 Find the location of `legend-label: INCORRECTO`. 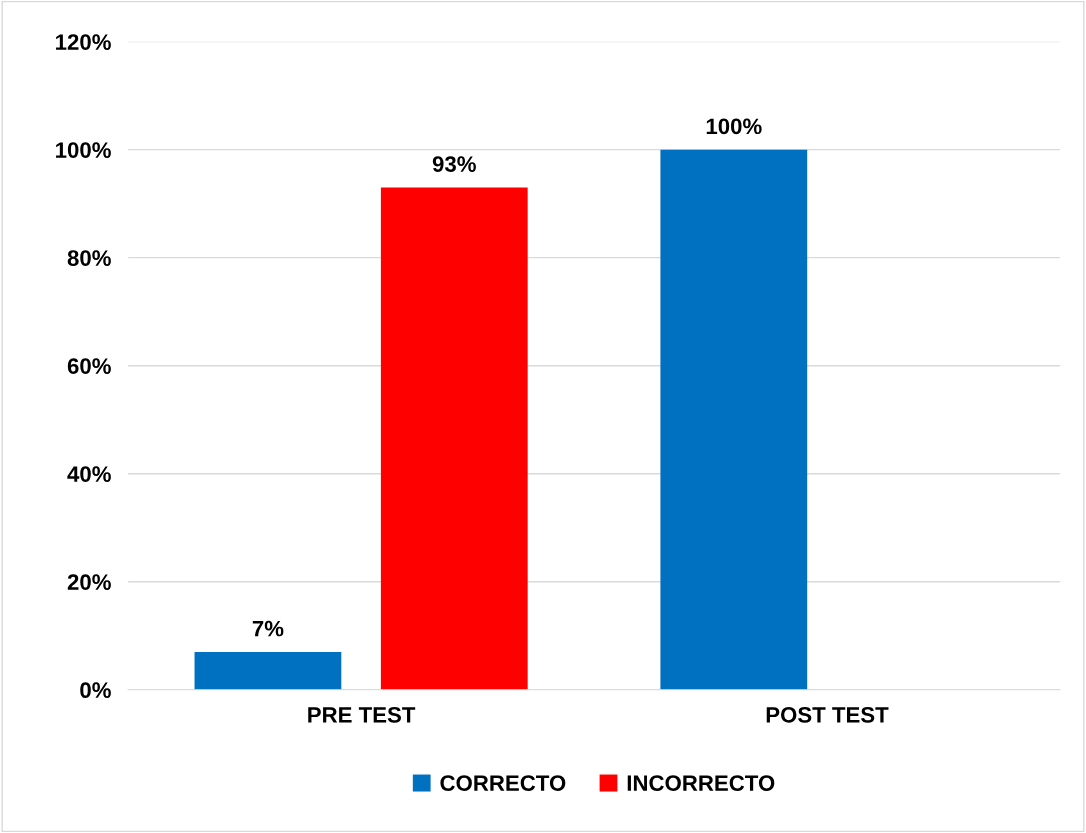

legend-label: INCORRECTO is located at coordinates (701, 783).